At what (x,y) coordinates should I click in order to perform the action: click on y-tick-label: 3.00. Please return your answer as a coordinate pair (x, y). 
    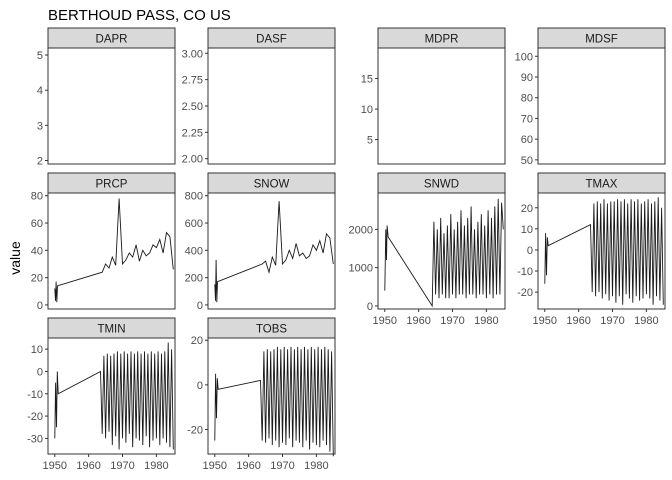
    Looking at the image, I should click on (192, 54).